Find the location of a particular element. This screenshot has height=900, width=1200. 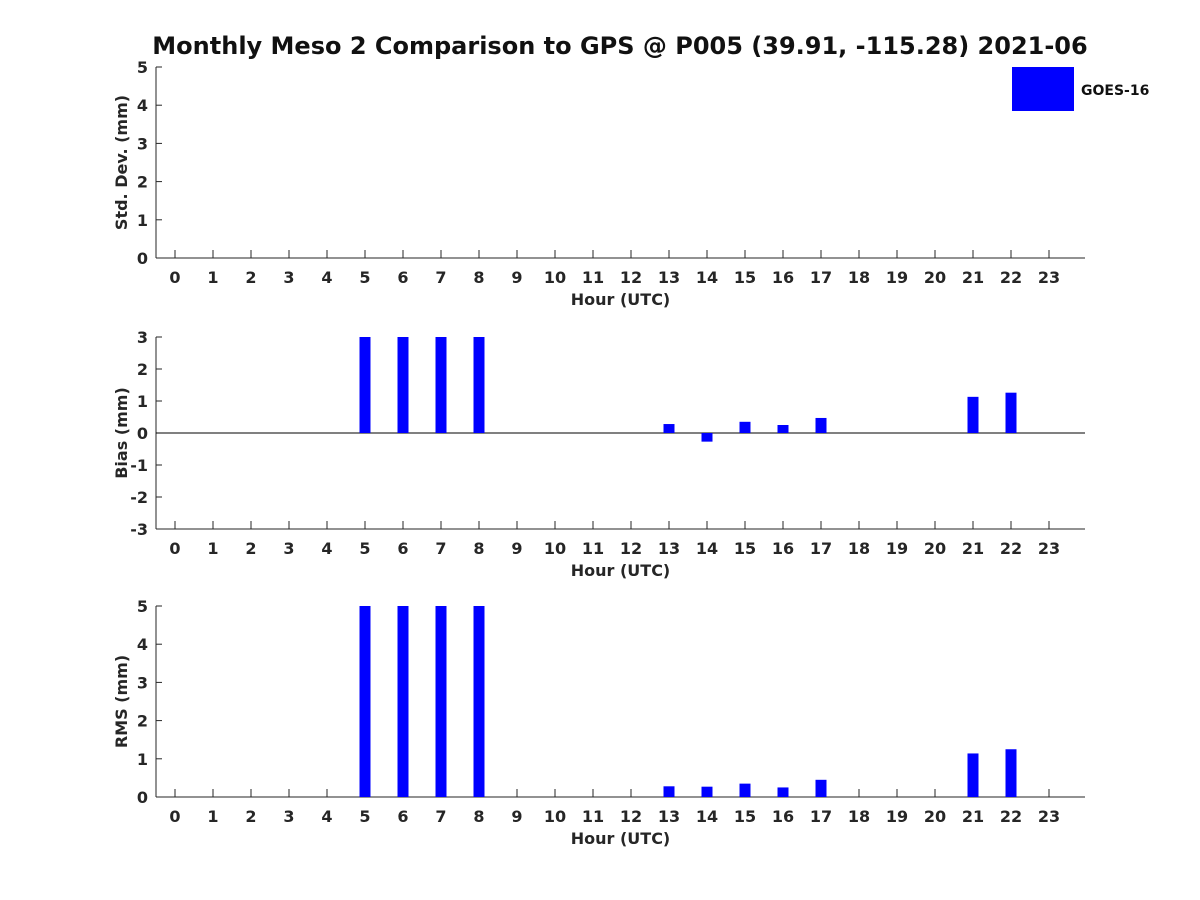

y-axis-label: Std. Dev. (mm) is located at coordinates (121, 162).